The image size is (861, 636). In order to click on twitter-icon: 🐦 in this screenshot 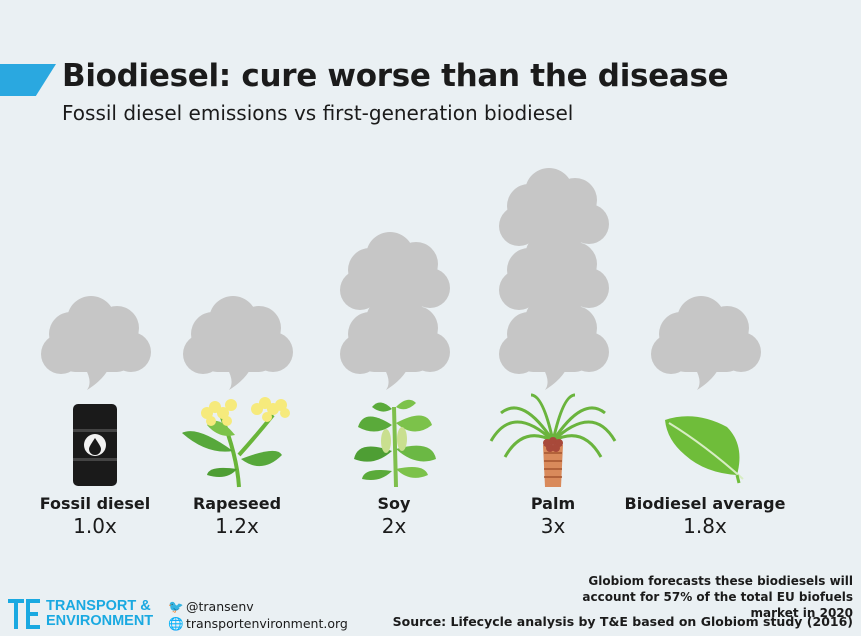, I will do `click(176, 606)`.